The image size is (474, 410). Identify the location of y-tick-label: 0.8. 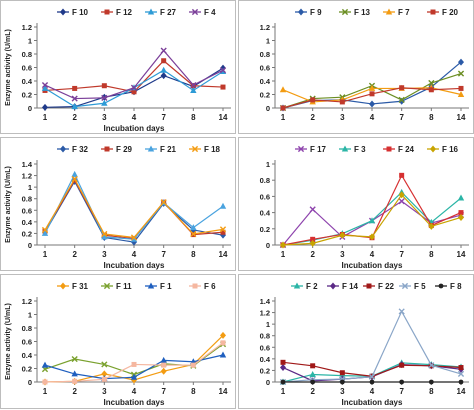
(265, 336).